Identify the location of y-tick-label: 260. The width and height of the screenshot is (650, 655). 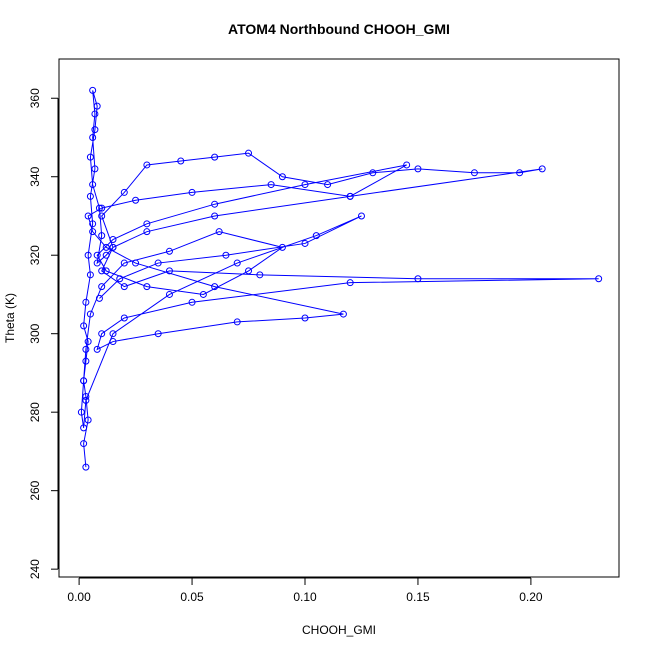
(35, 490).